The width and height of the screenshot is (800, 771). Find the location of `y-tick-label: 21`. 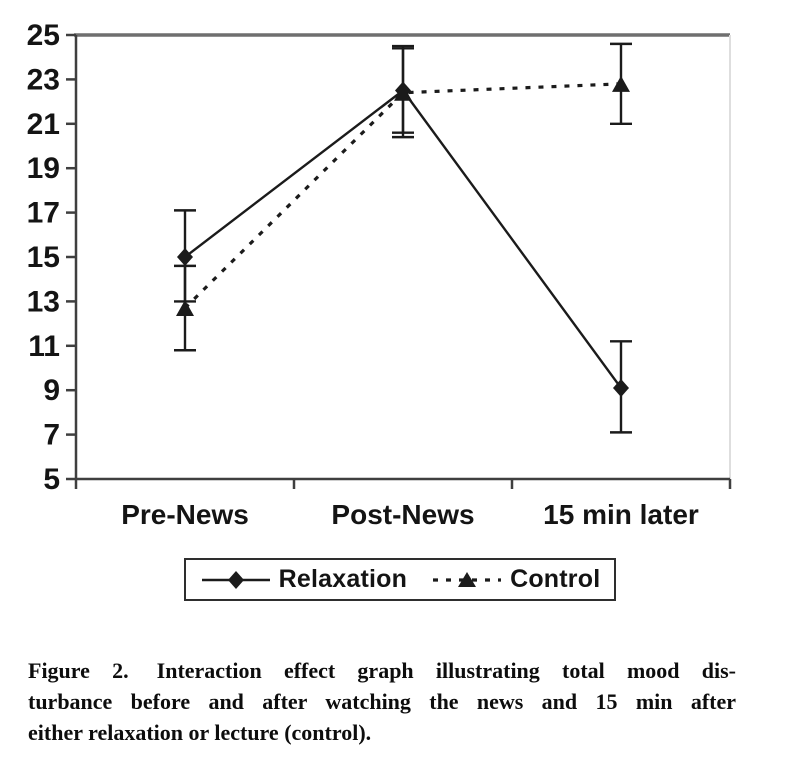

y-tick-label: 21 is located at coordinates (43, 124).